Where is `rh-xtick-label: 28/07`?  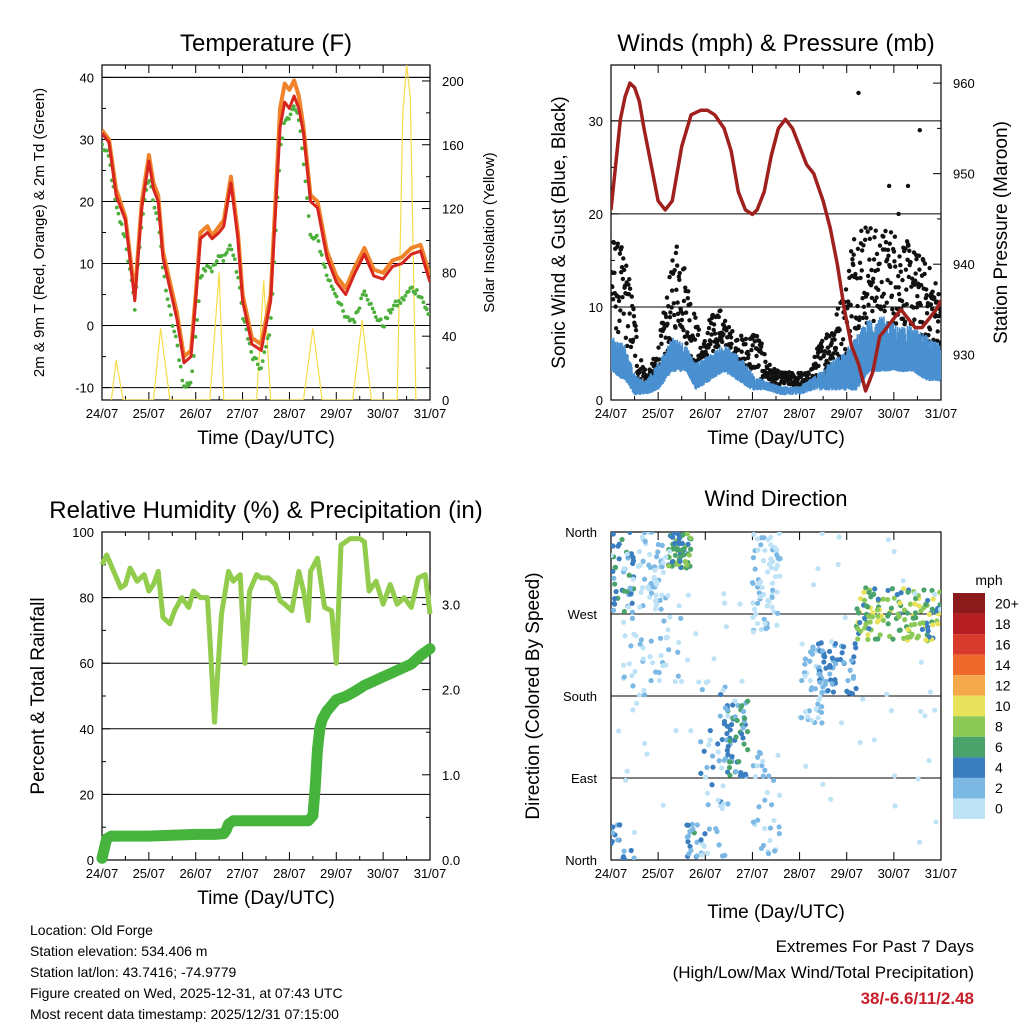
rh-xtick-label: 28/07 is located at coordinates (289, 873).